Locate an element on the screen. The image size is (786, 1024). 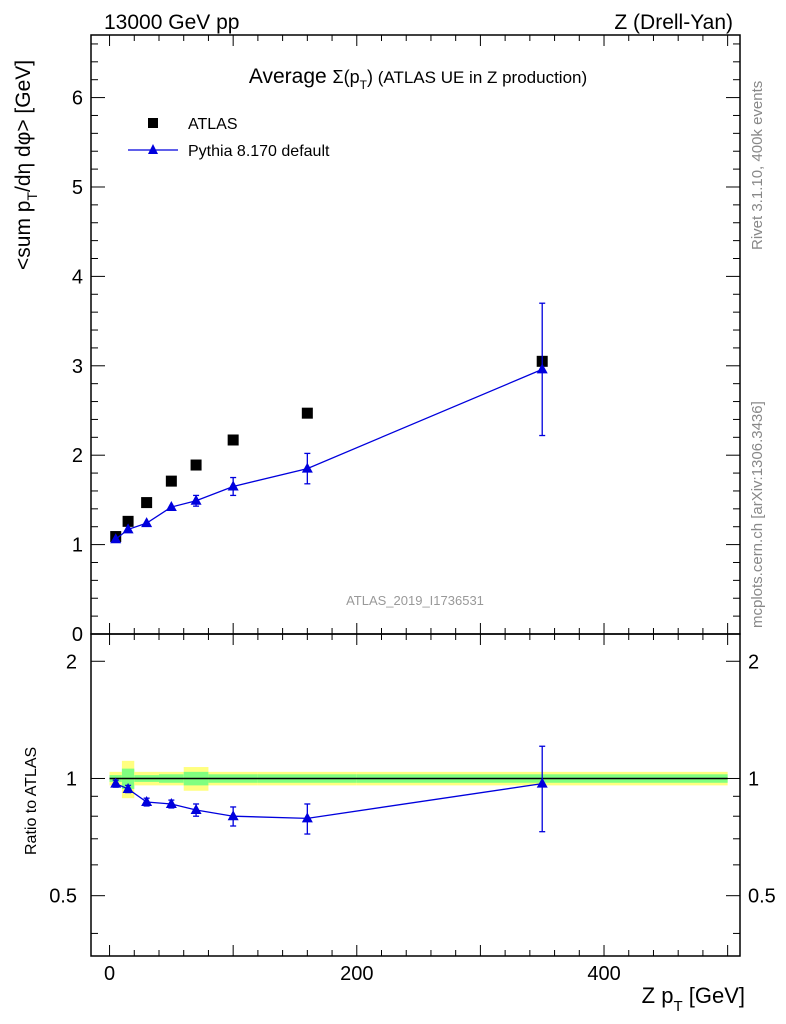
legend-mc-marker is located at coordinates (153, 149).